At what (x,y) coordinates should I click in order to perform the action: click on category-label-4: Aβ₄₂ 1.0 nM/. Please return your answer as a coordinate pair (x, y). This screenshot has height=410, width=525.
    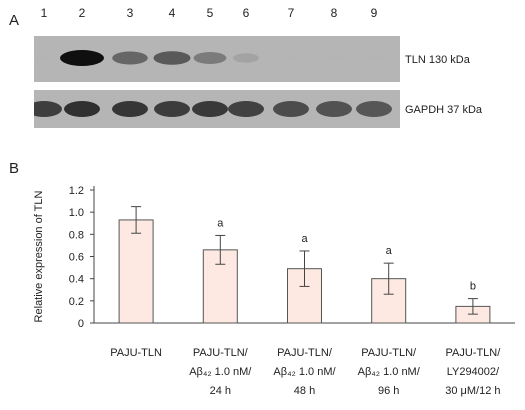
    Looking at the image, I should click on (389, 372).